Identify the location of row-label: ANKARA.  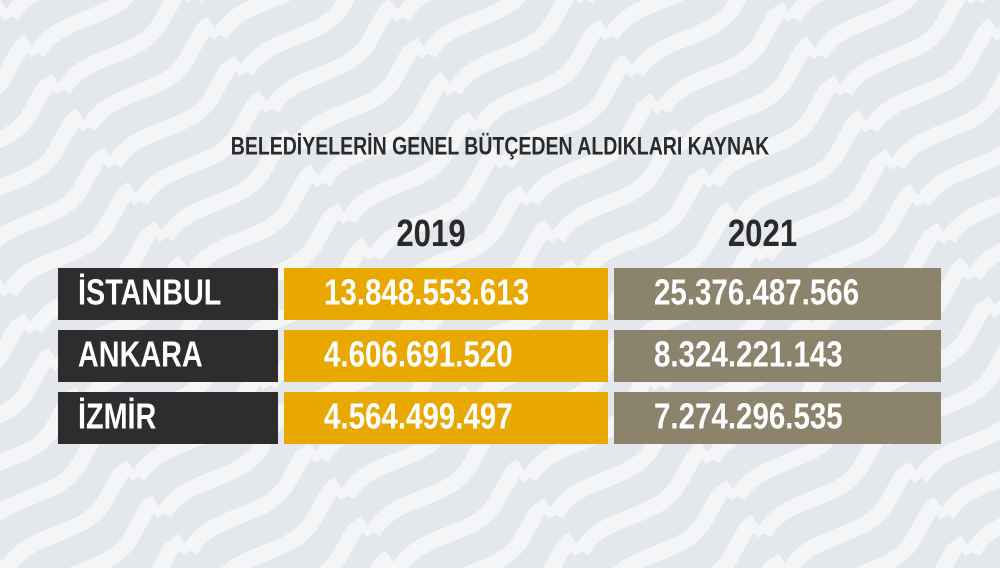
(140, 353).